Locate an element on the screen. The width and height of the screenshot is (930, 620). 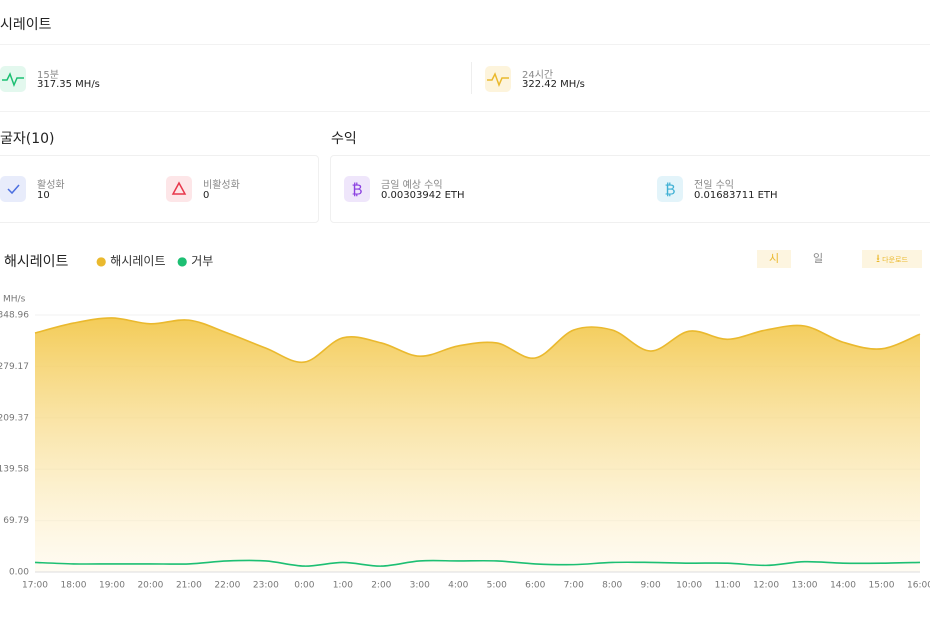
x-tick-label: 8:00 is located at coordinates (612, 586).